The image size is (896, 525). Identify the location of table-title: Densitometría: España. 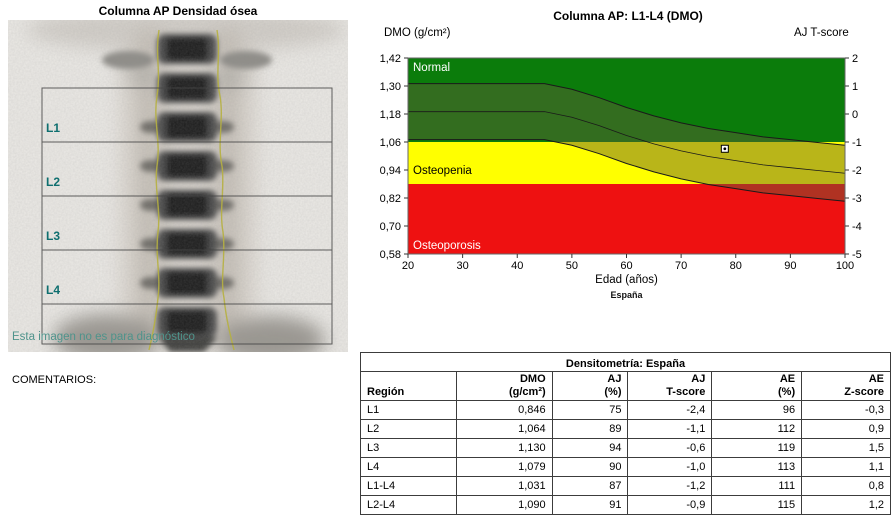
(625, 362).